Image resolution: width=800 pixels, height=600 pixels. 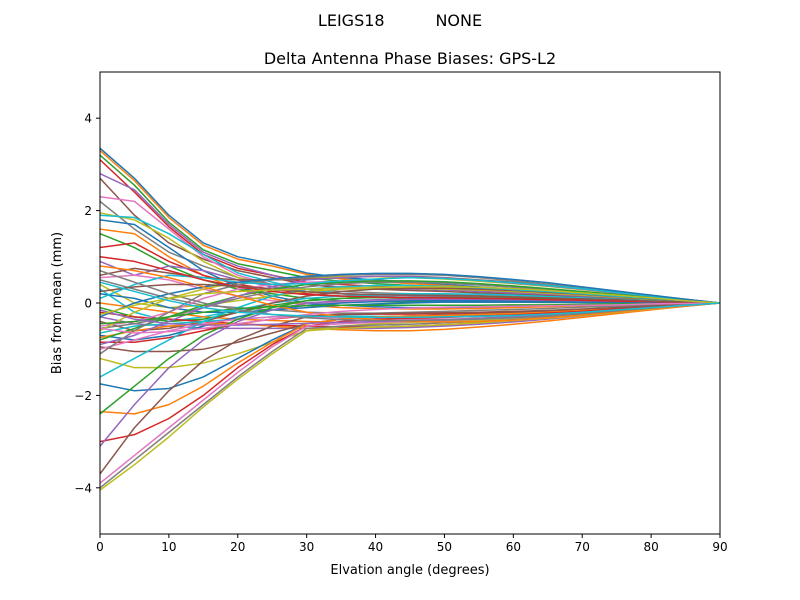 What do you see at coordinates (306, 547) in the screenshot?
I see `x-tick-label: 30` at bounding box center [306, 547].